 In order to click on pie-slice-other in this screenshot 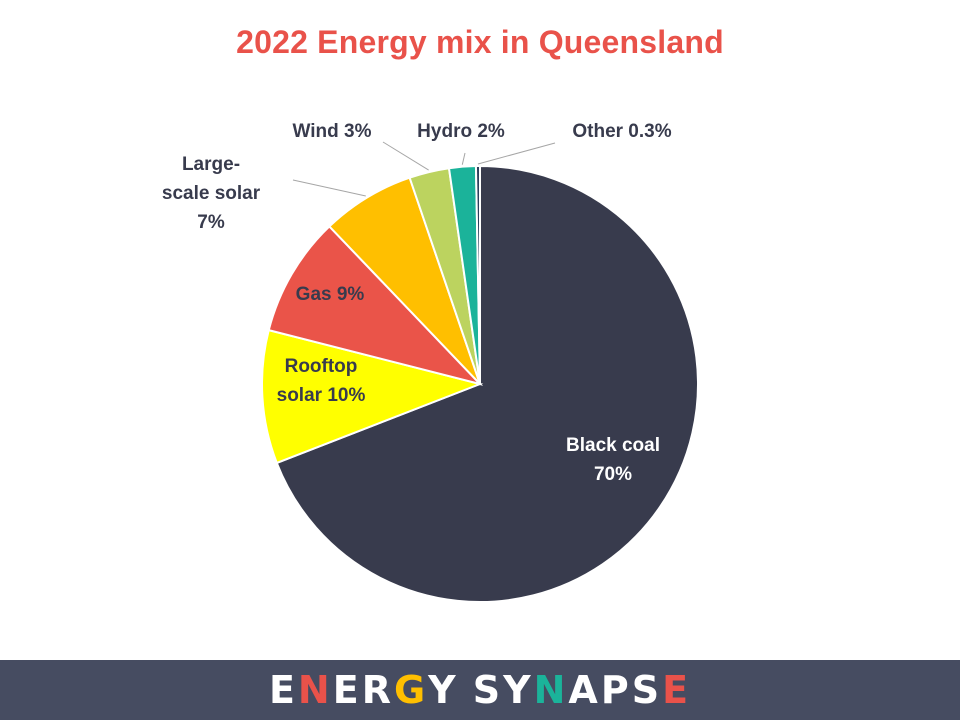, I will do `click(477, 274)`.